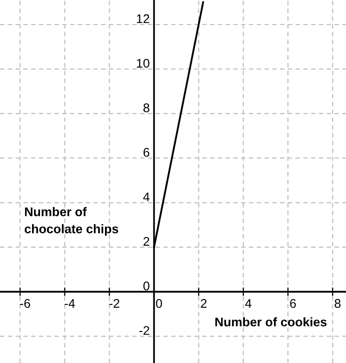 Image resolution: width=346 pixels, height=363 pixels. Describe the element at coordinates (69, 303) in the screenshot. I see `x-tick-label: -4` at that location.